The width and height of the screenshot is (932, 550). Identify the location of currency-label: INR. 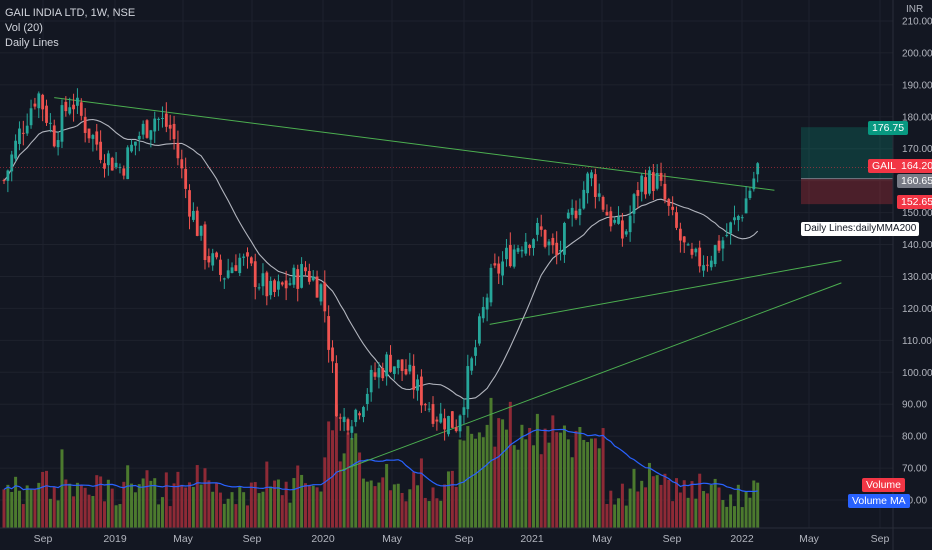
(915, 9).